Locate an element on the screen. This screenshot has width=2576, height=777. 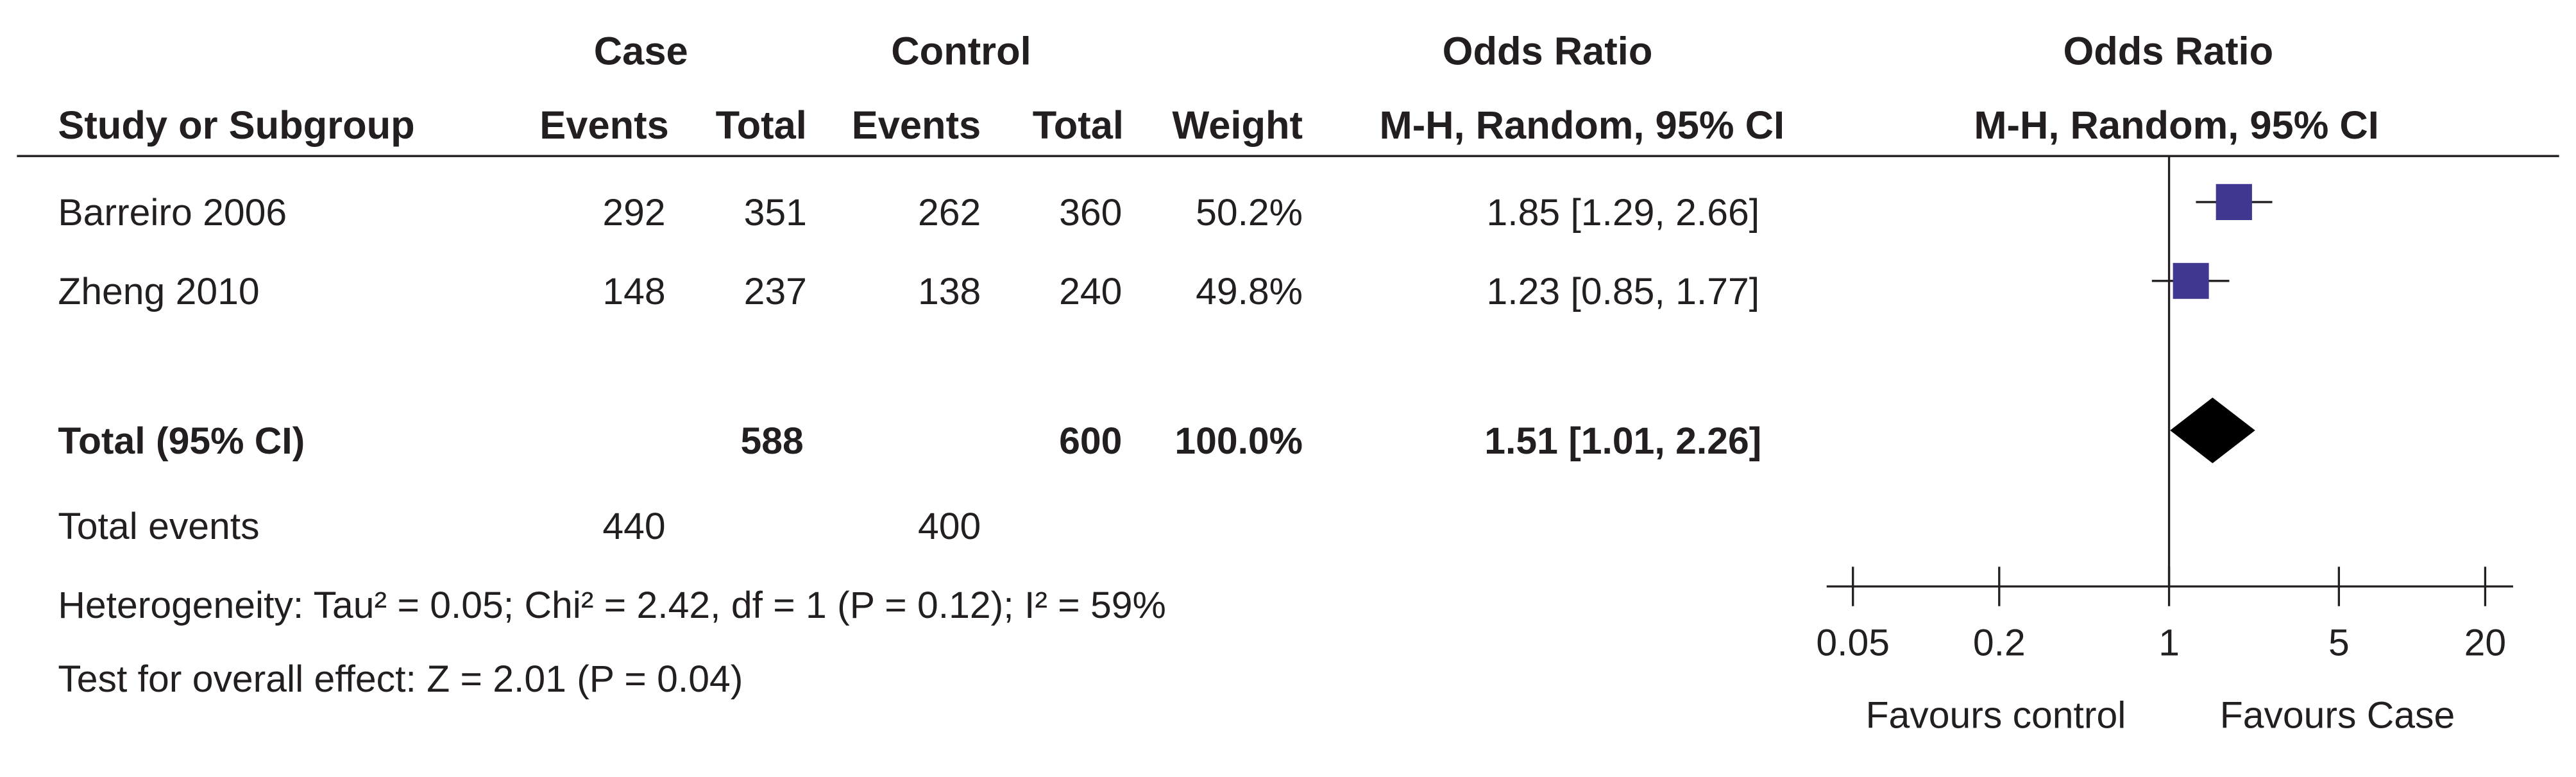
column-group-header: Case is located at coordinates (641, 52).